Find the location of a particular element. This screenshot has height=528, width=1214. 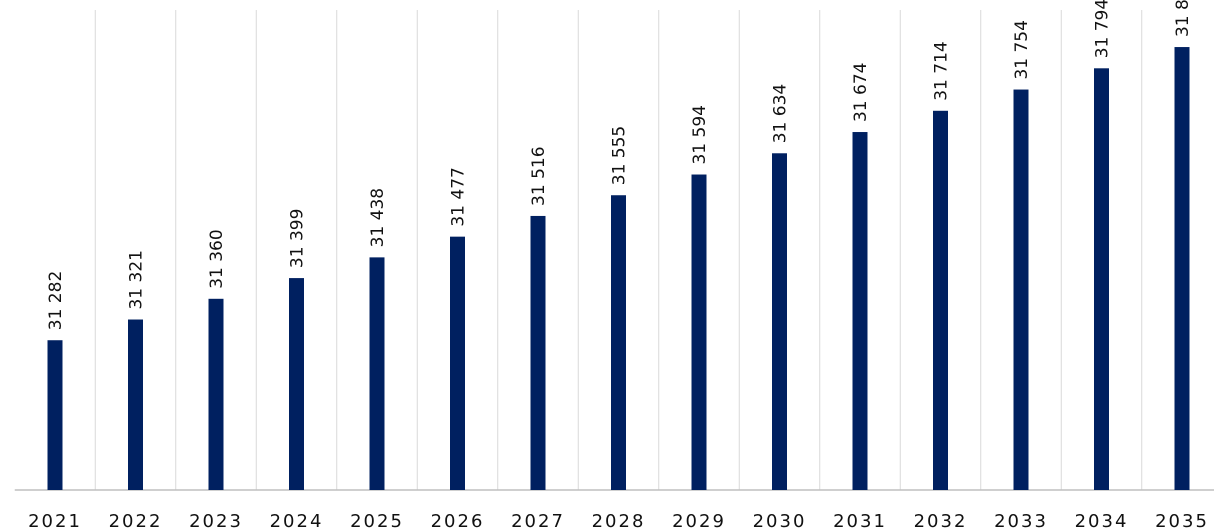

x-tick-label: 2031 is located at coordinates (860, 519).